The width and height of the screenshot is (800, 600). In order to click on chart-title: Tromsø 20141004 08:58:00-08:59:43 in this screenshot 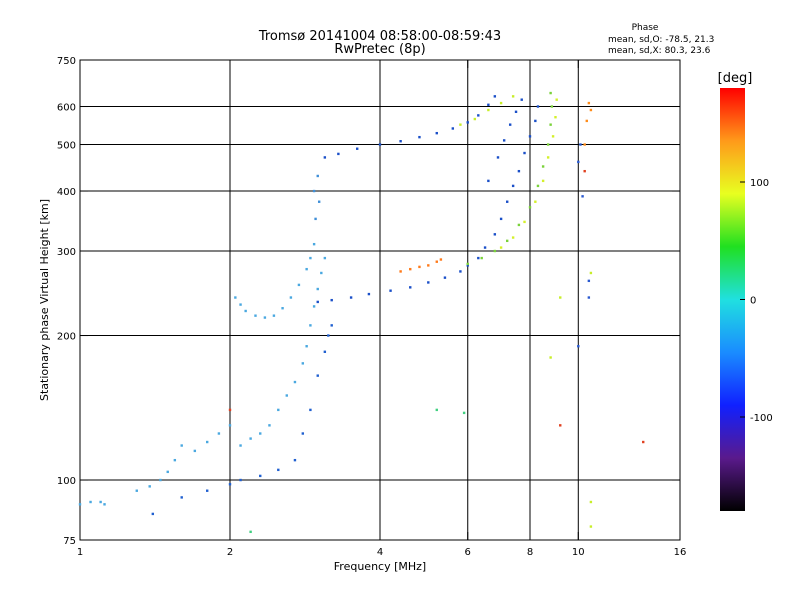, I will do `click(379, 36)`.